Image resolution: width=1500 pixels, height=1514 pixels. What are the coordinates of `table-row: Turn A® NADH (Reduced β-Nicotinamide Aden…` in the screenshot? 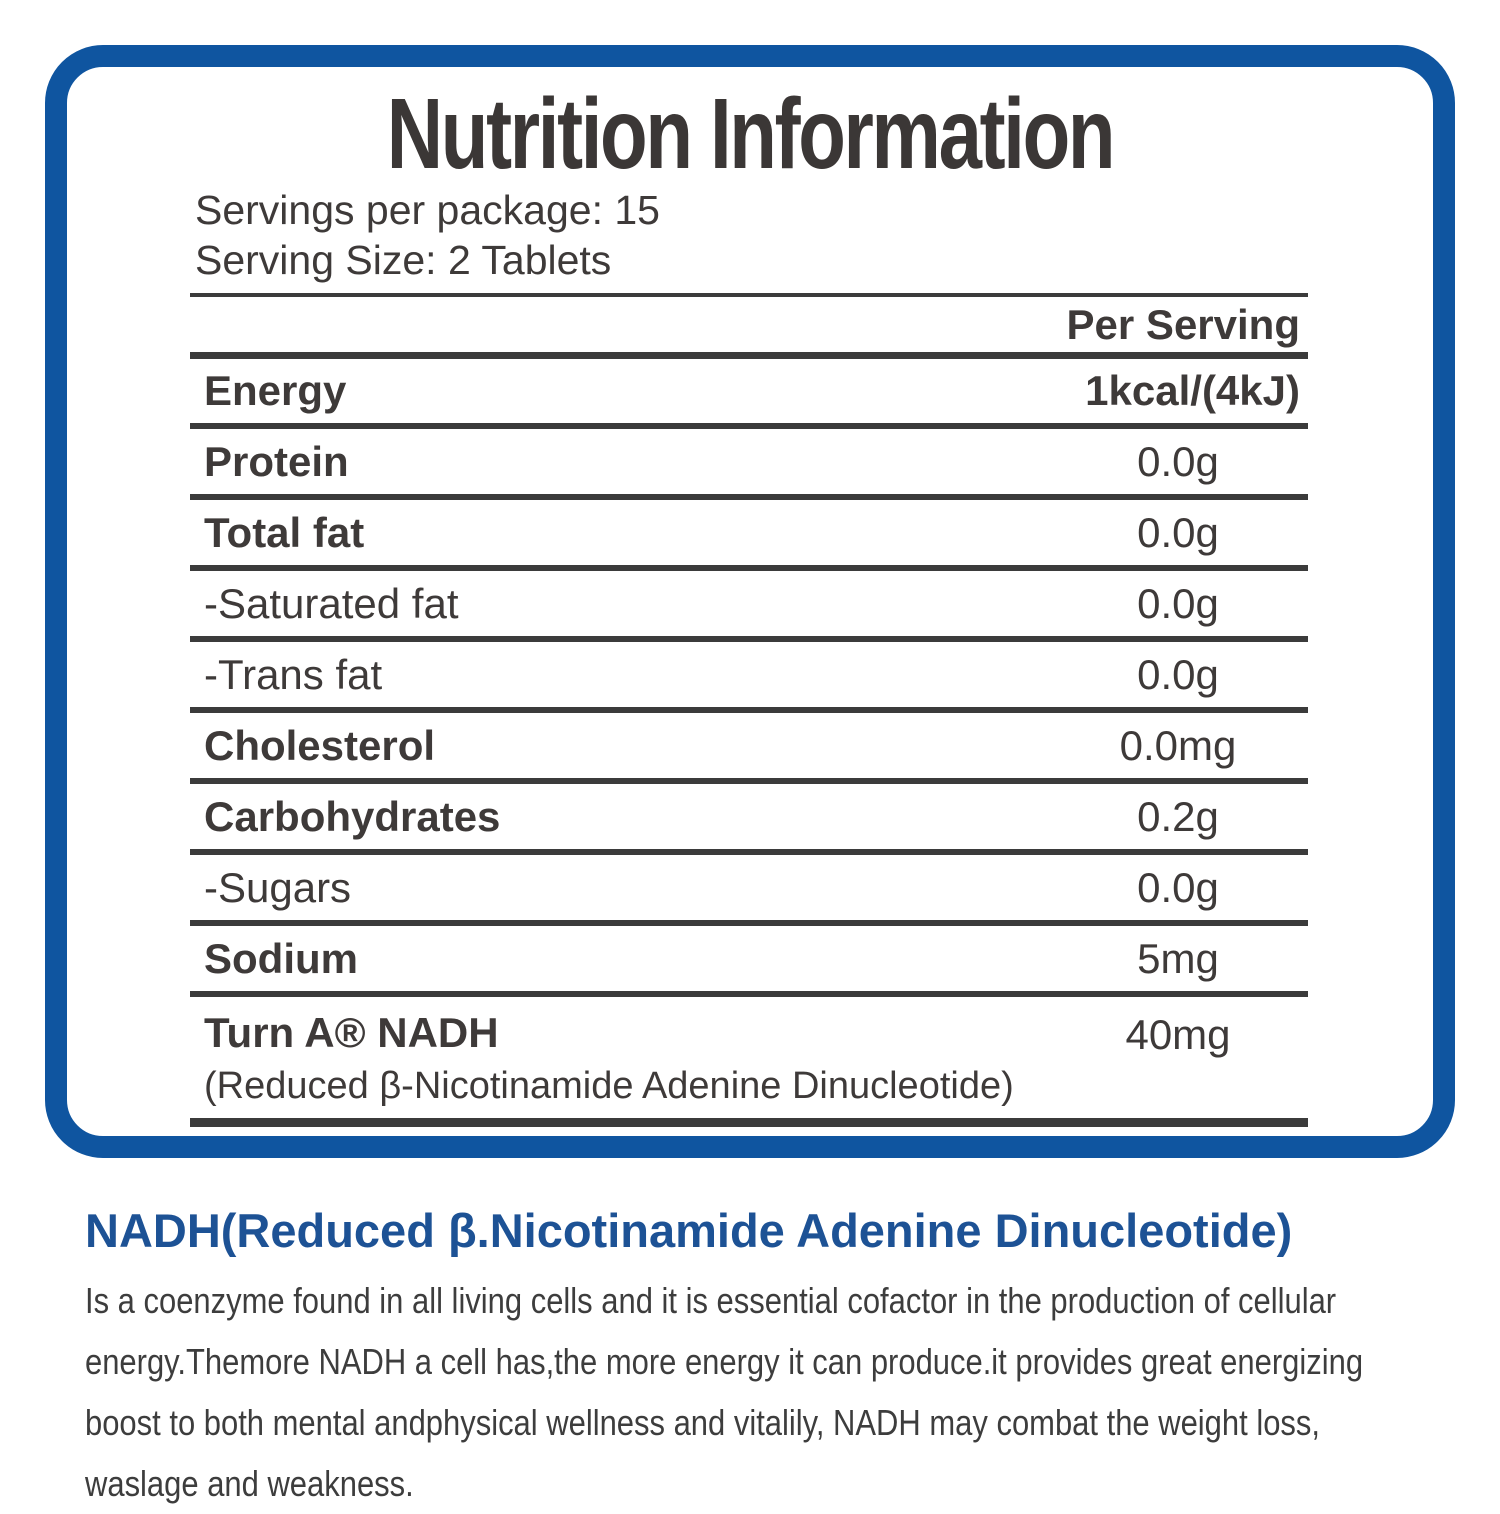 It's located at (749, 1054).